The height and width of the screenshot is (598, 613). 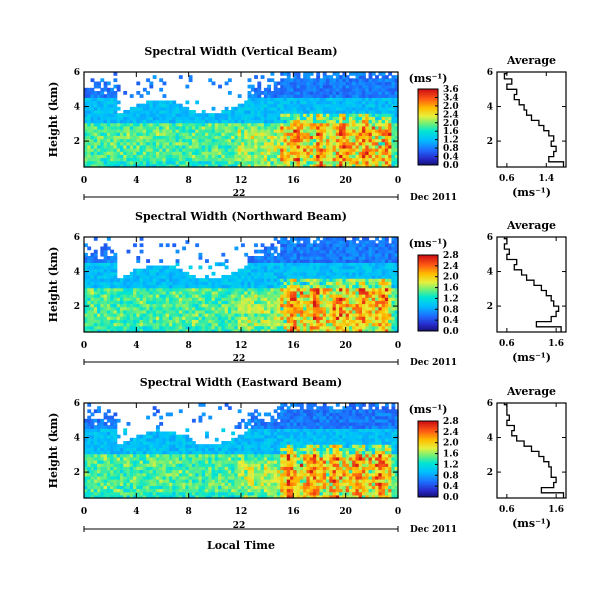 What do you see at coordinates (345, 346) in the screenshot?
I see `x-tick-label: 20` at bounding box center [345, 346].